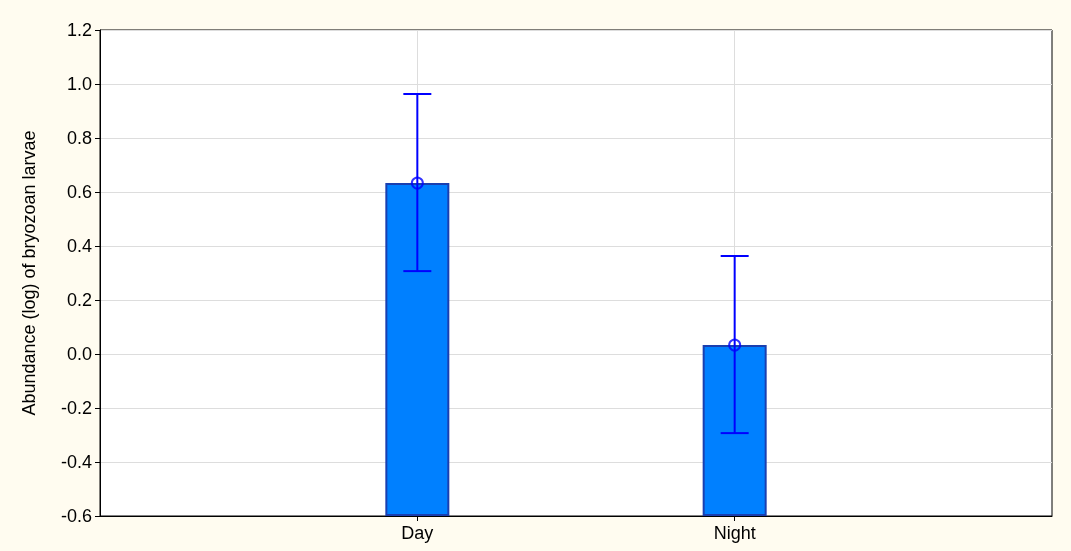  Describe the element at coordinates (734, 533) in the screenshot. I see `x-tick-label: Night` at that location.